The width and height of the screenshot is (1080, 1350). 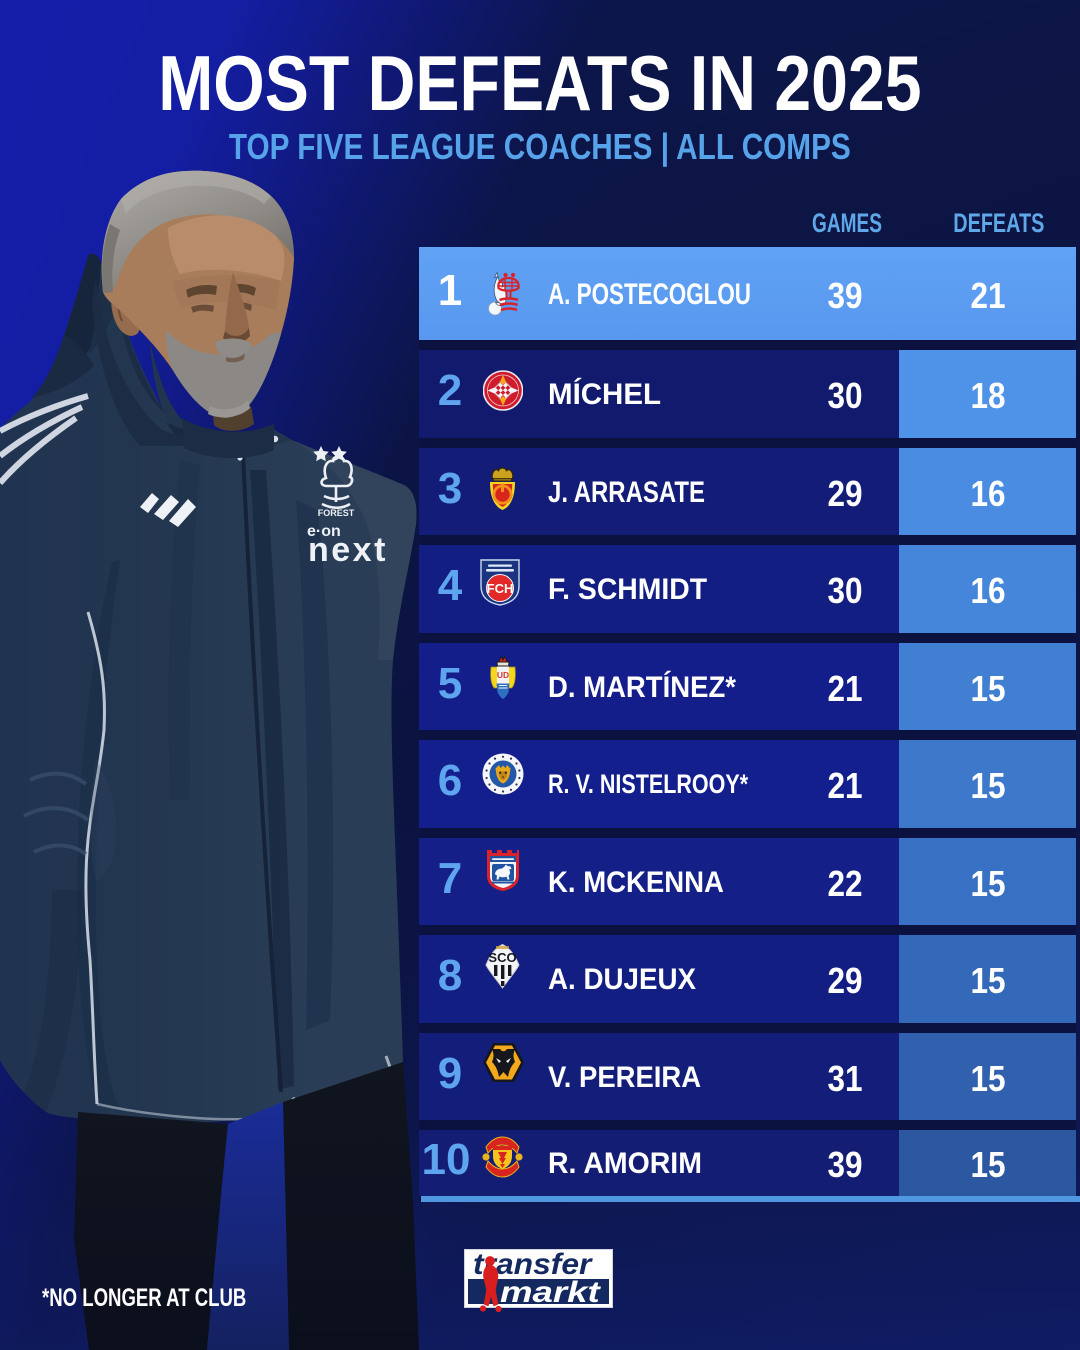 I want to click on svg-text: FCH, so click(x=500, y=588).